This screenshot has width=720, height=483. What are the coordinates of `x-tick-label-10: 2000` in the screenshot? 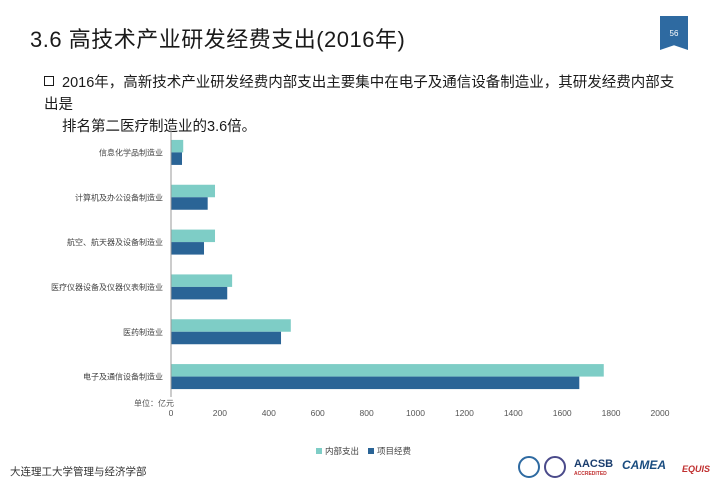 It's located at (660, 413).